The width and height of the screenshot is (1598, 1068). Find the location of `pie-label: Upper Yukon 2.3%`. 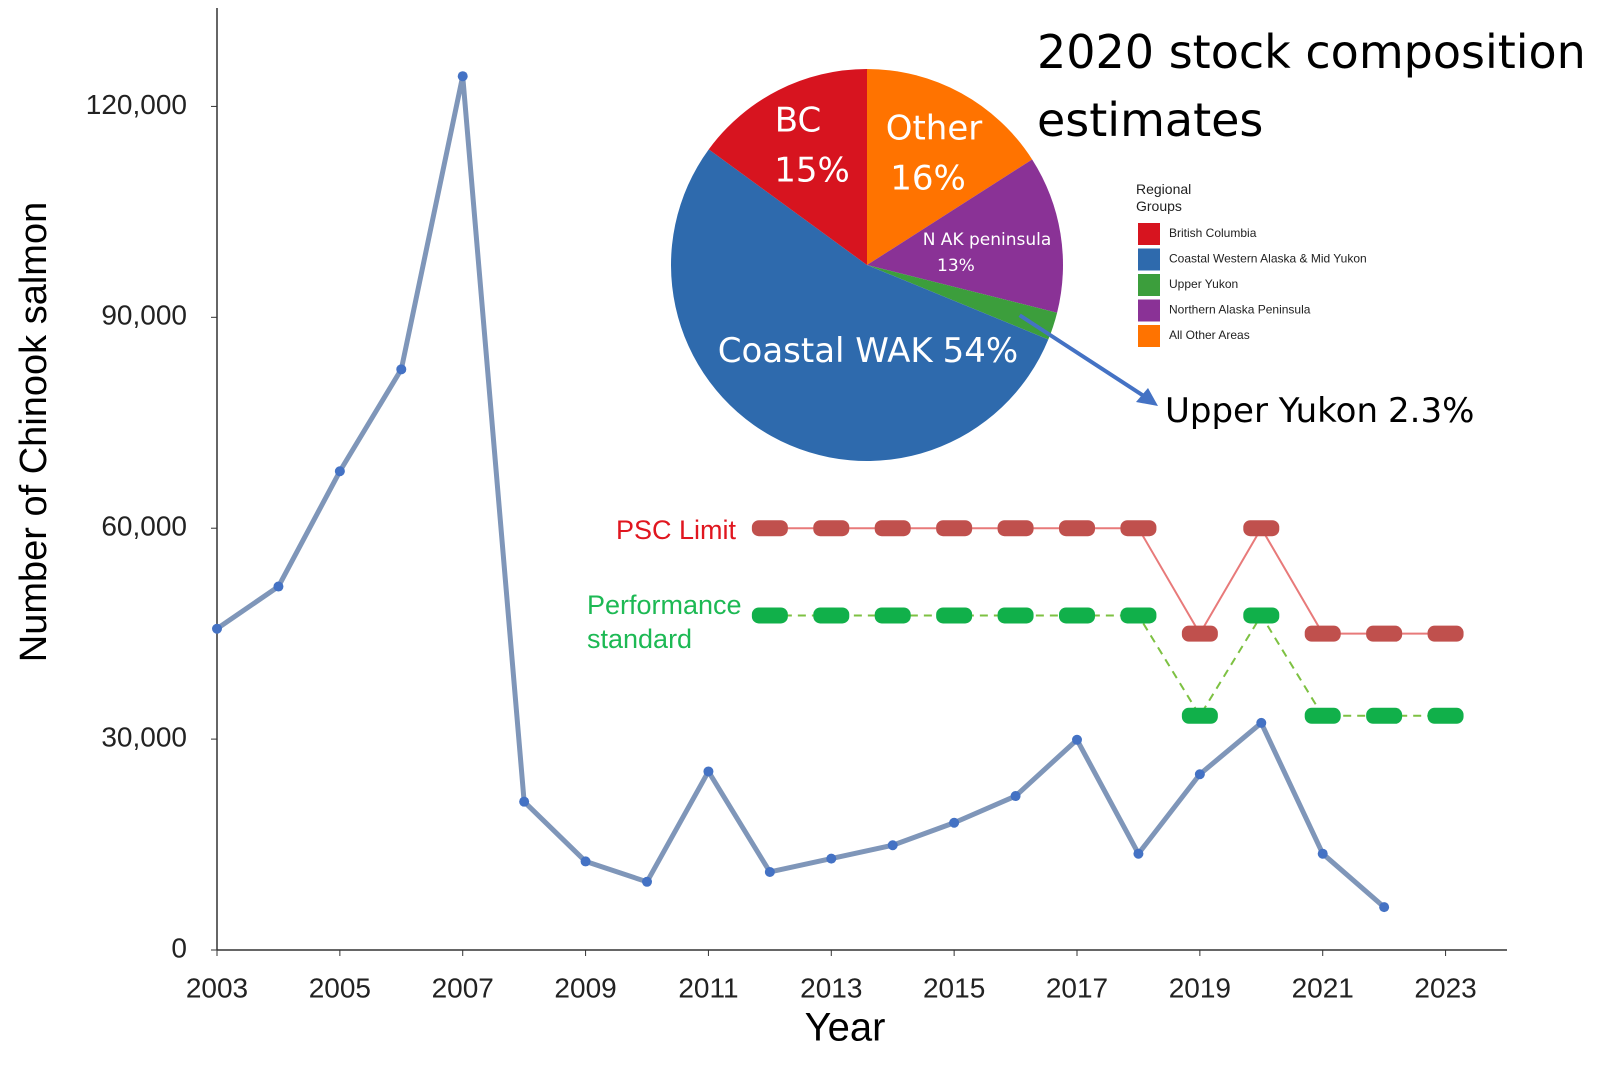

pie-label: Upper Yukon 2.3% is located at coordinates (1319, 411).